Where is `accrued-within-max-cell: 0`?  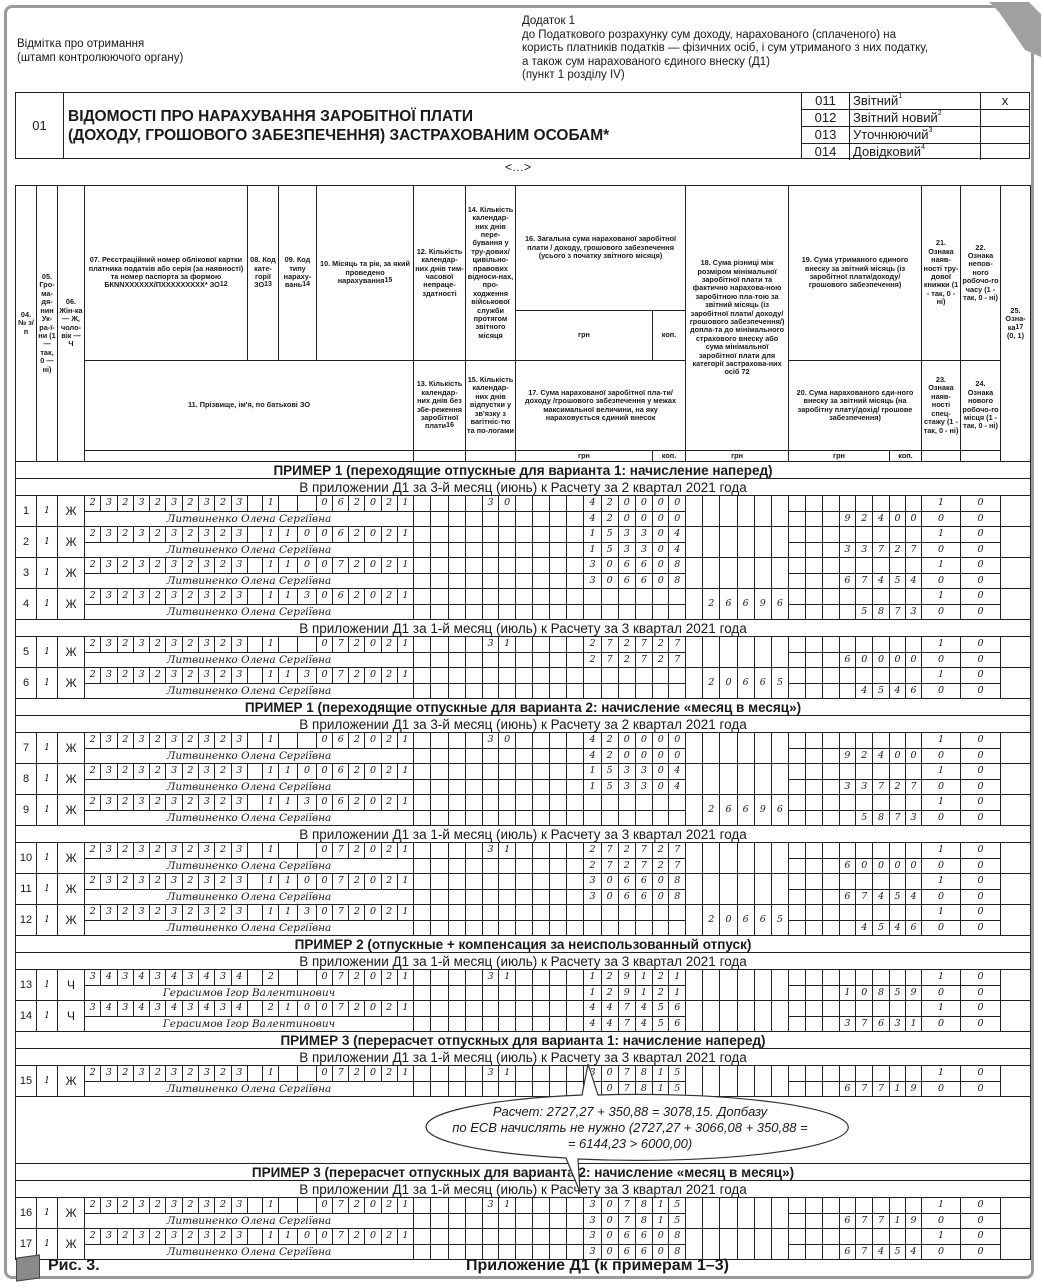 accrued-within-max-cell: 0 is located at coordinates (660, 580).